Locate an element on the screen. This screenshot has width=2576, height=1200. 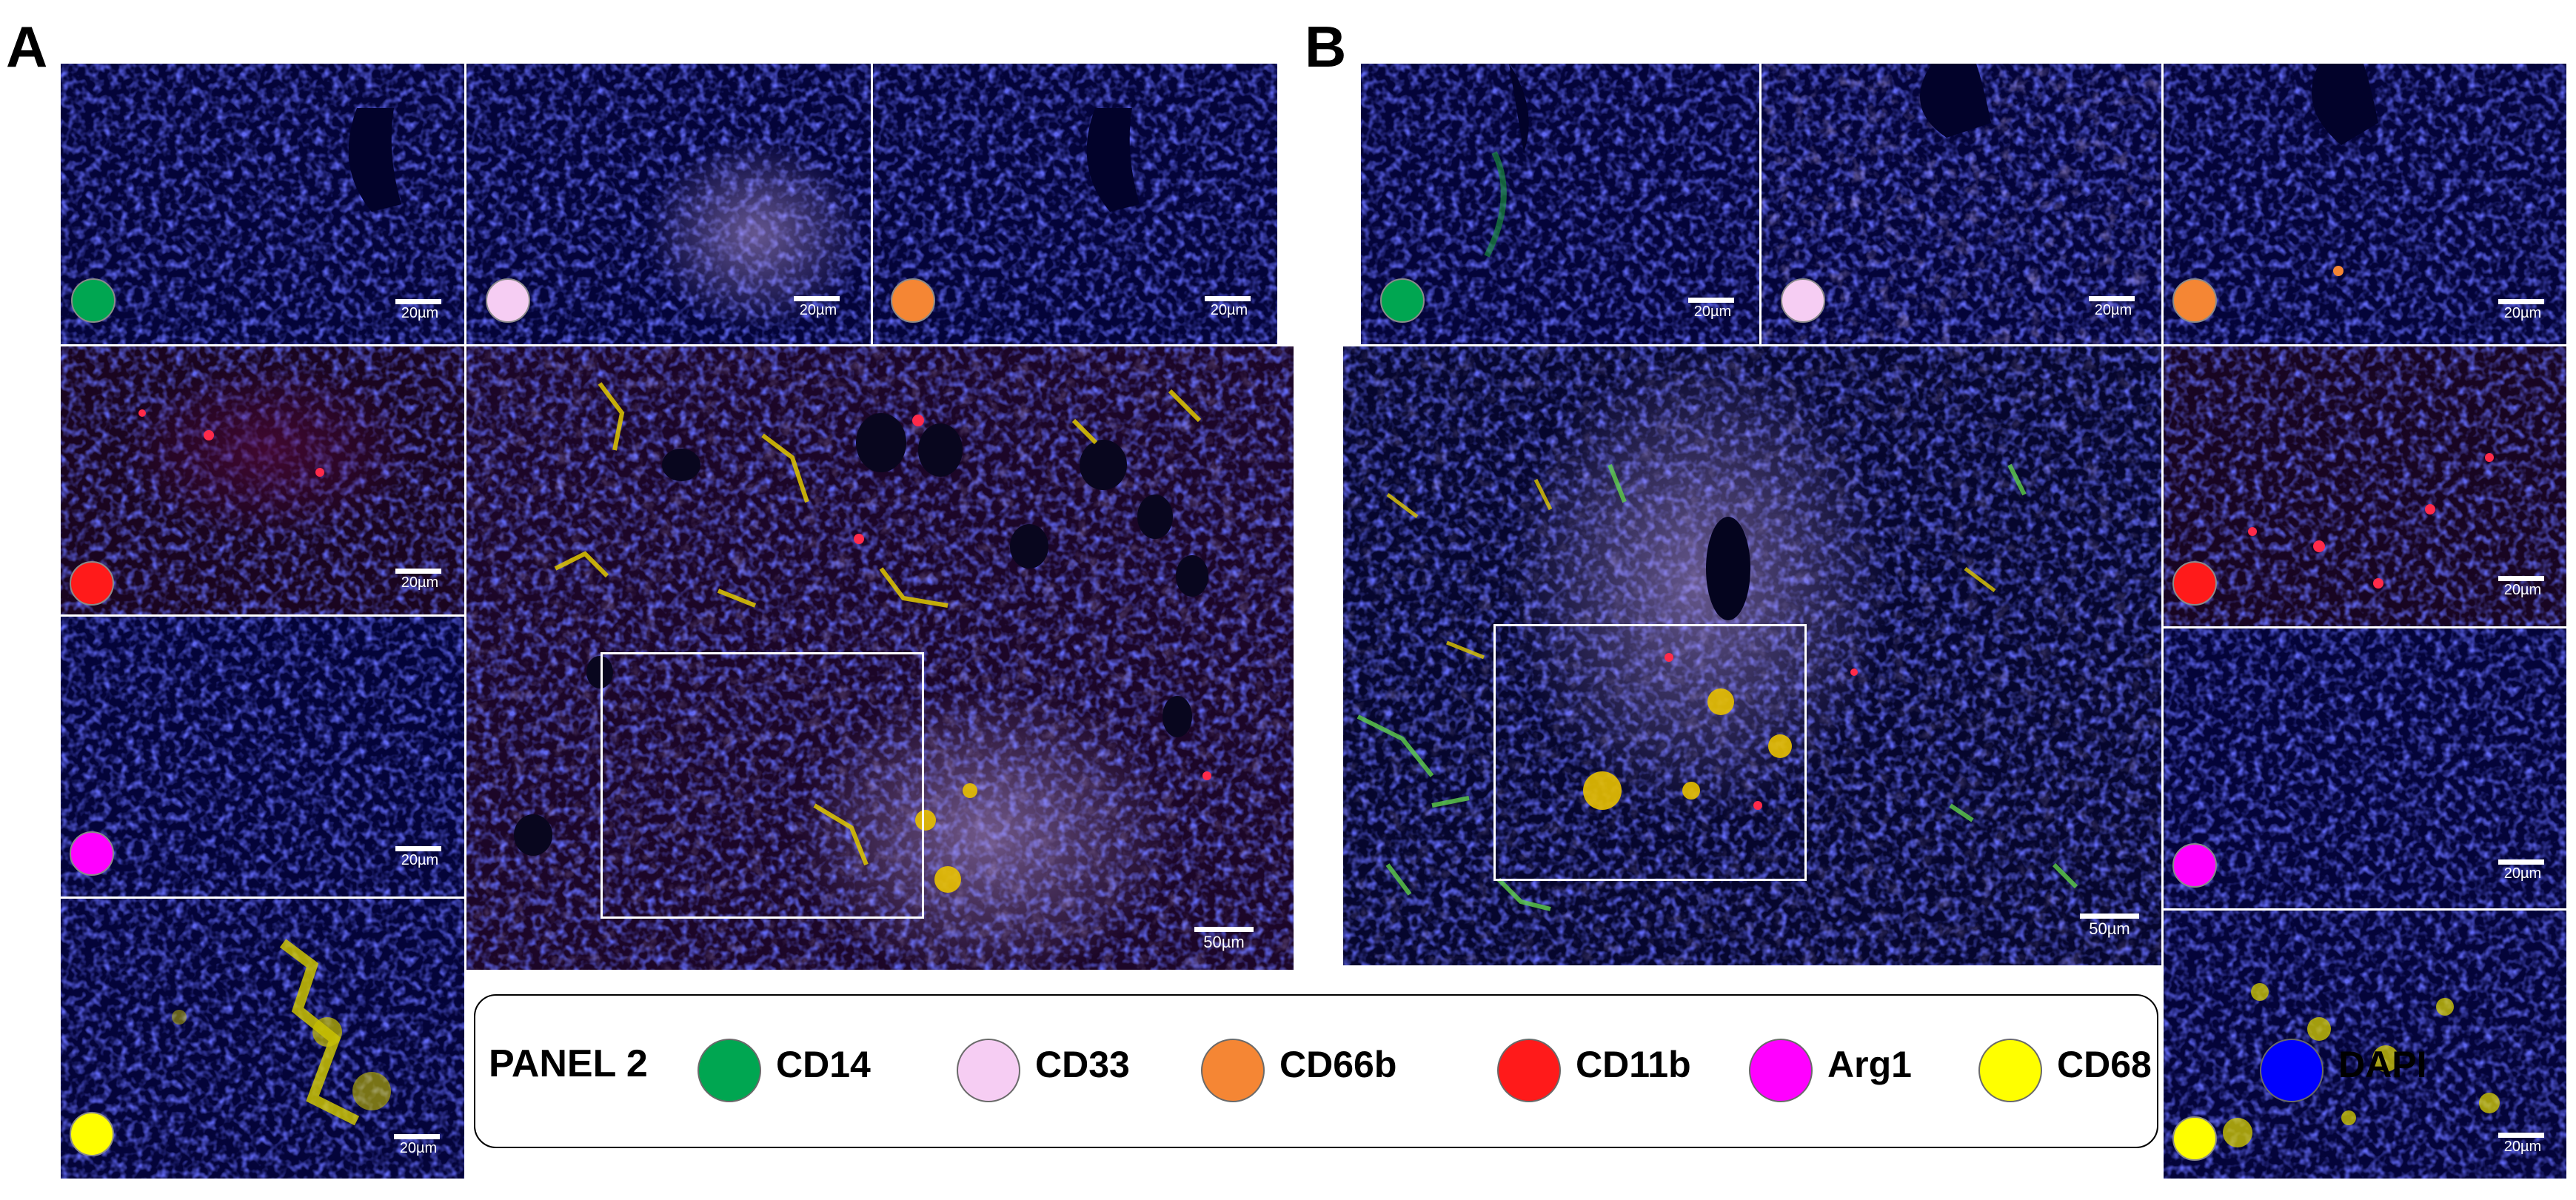
legend-title: PANEL 2 is located at coordinates (568, 1063).